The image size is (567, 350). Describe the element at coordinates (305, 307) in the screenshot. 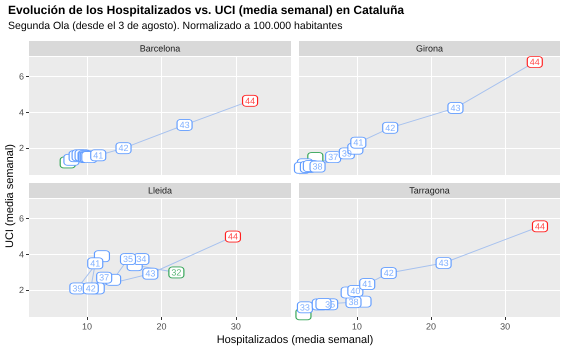

I see `annotation: 33` at that location.